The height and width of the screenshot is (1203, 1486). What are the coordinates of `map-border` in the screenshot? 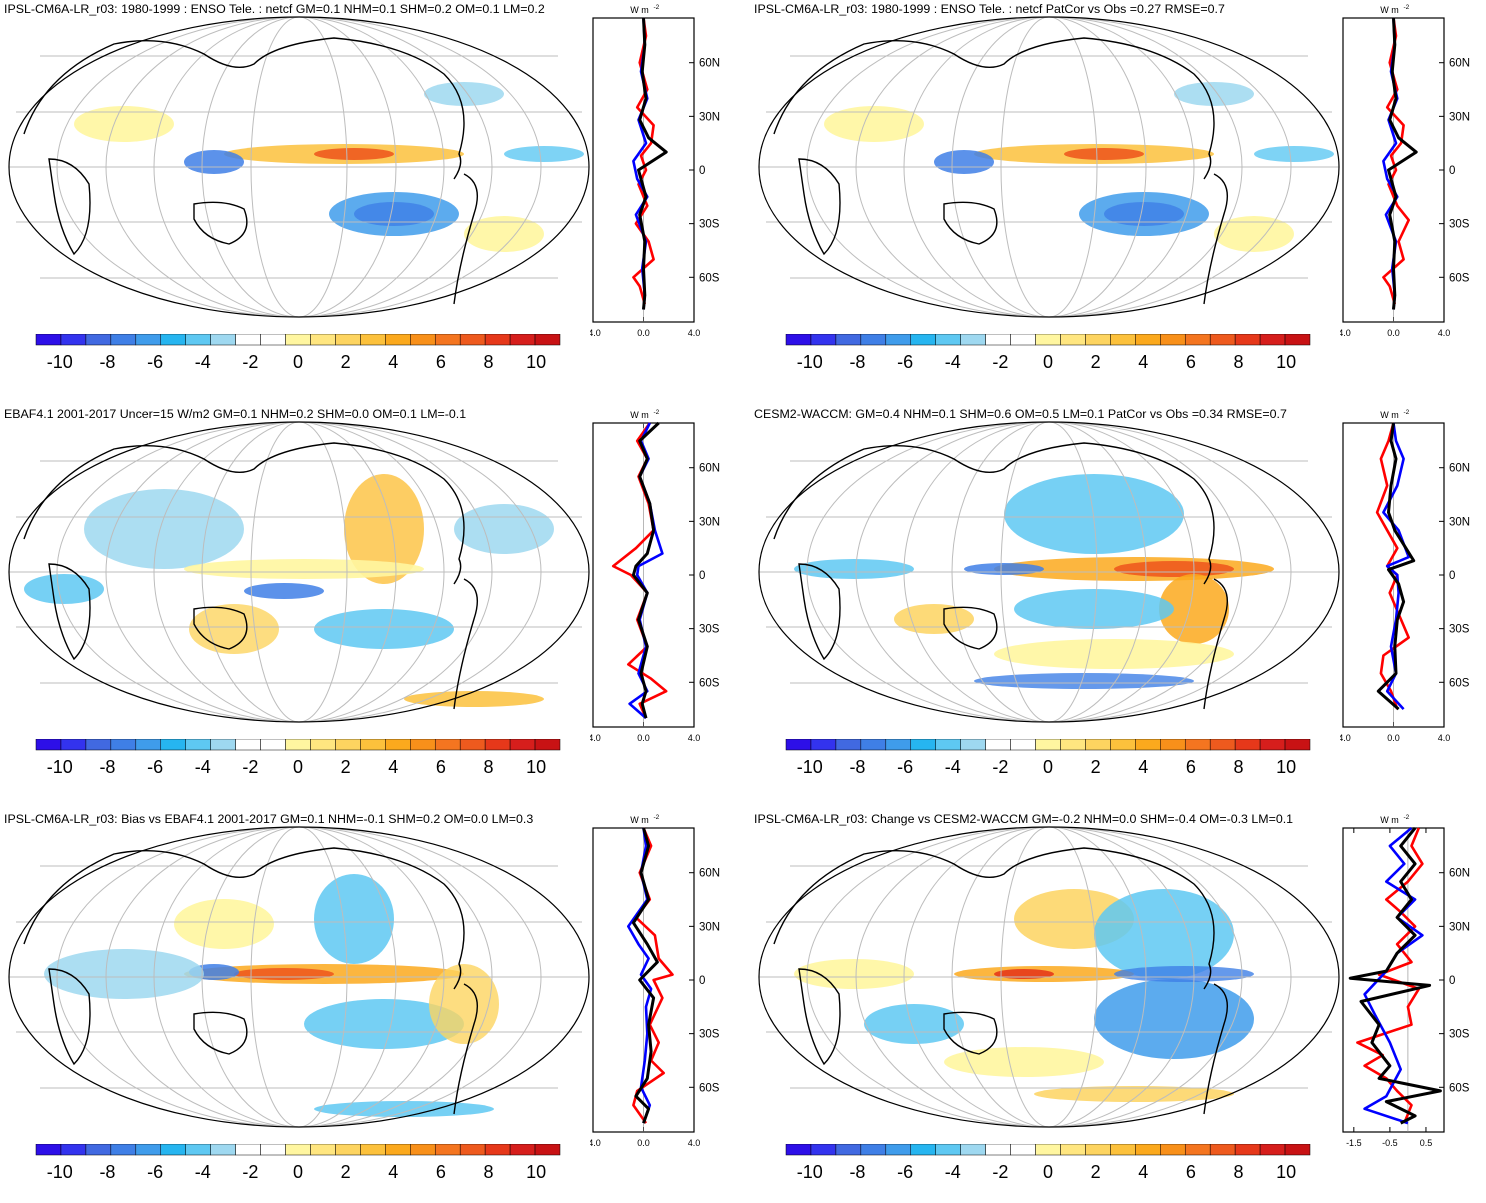 It's located at (299, 977).